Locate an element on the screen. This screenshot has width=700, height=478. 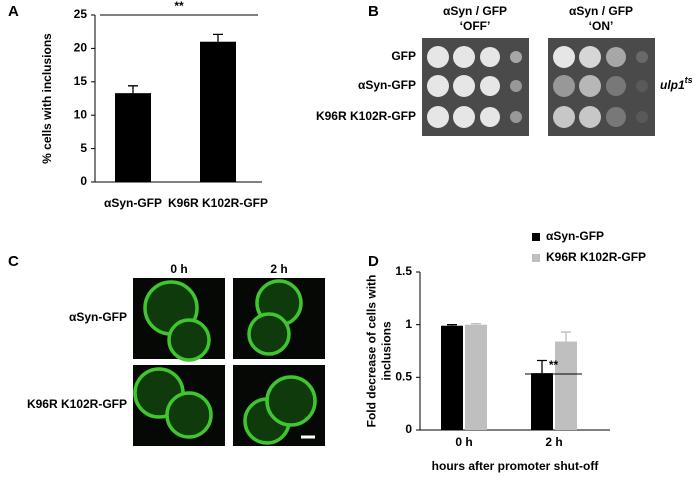
column-header: ‘OFF’ is located at coordinates (475, 26).